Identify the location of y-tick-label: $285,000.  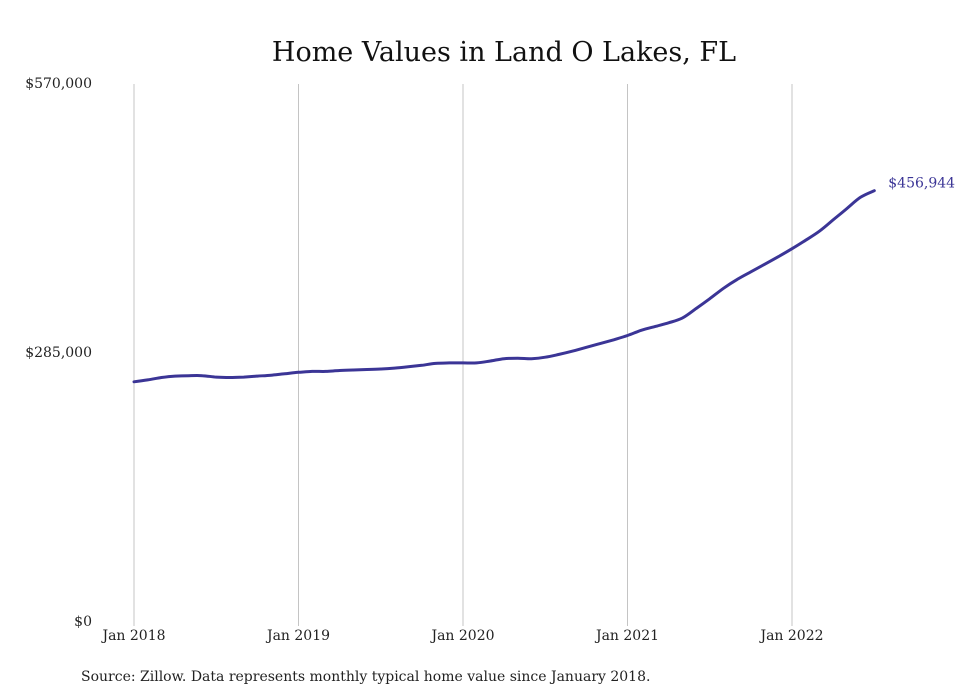
(58, 353).